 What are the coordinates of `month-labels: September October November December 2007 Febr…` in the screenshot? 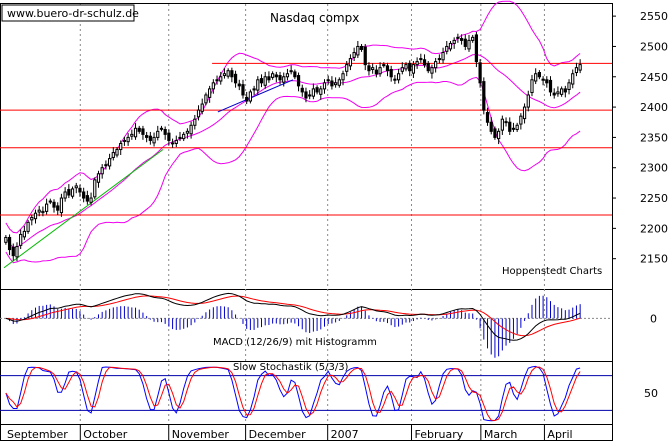 It's located at (290, 433).